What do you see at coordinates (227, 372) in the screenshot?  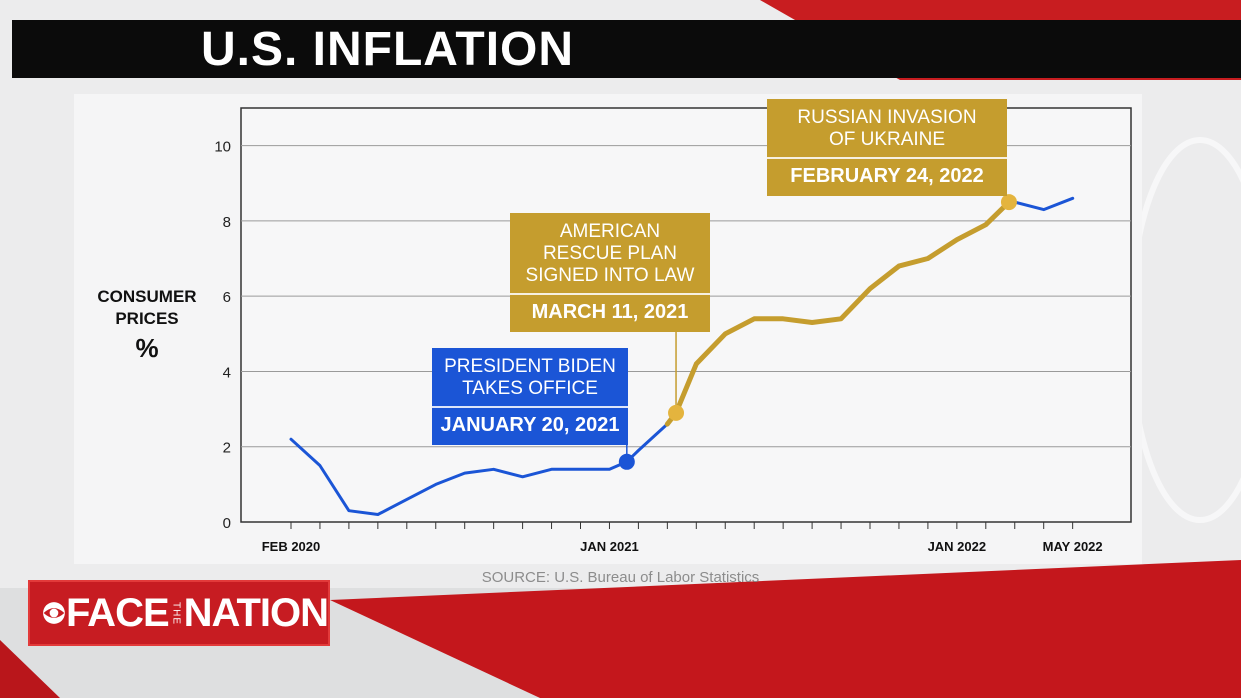 I see `y-tick-label: 4` at bounding box center [227, 372].